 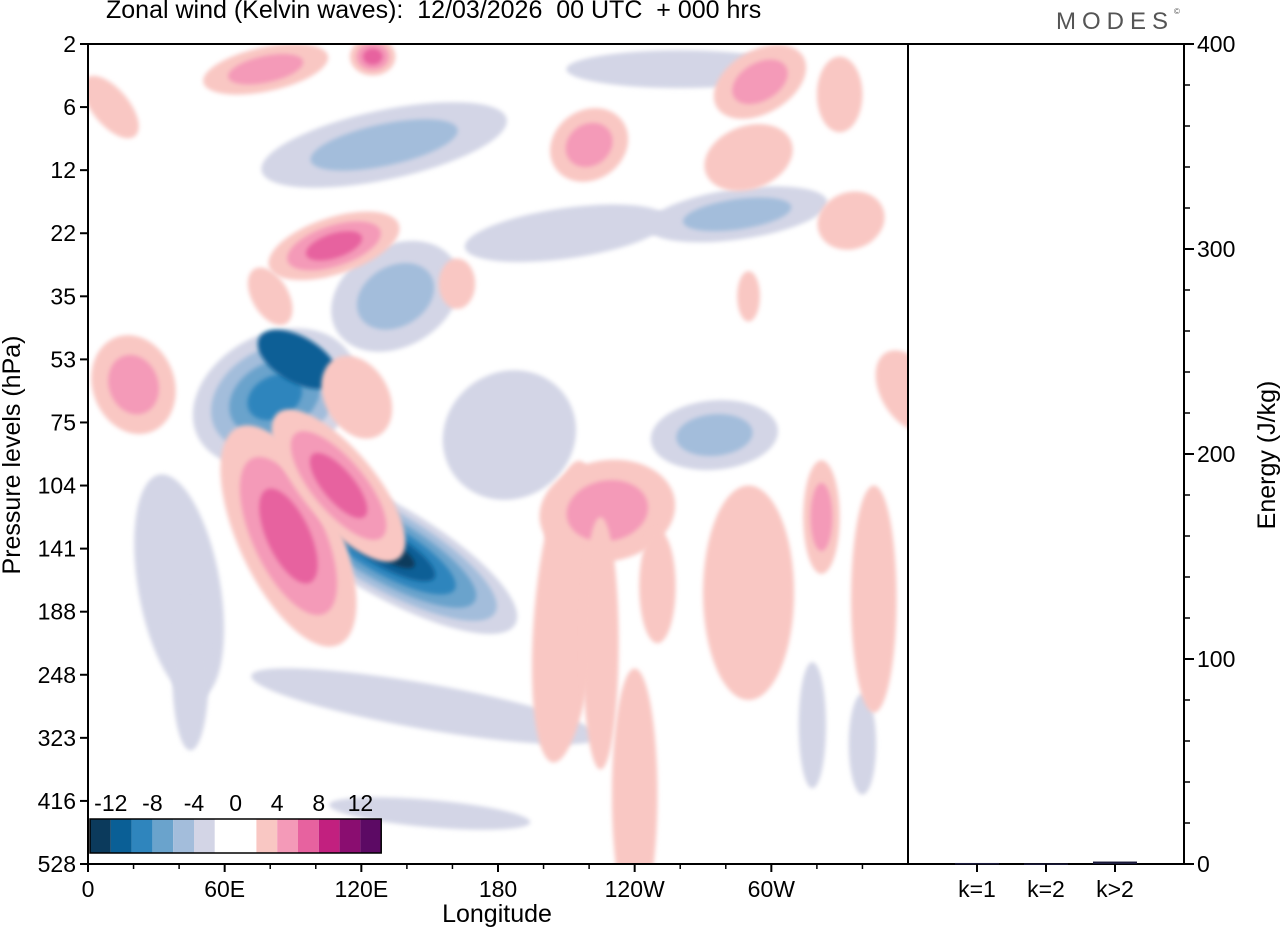 I want to click on energy-category-label: k=1, so click(x=977, y=889).